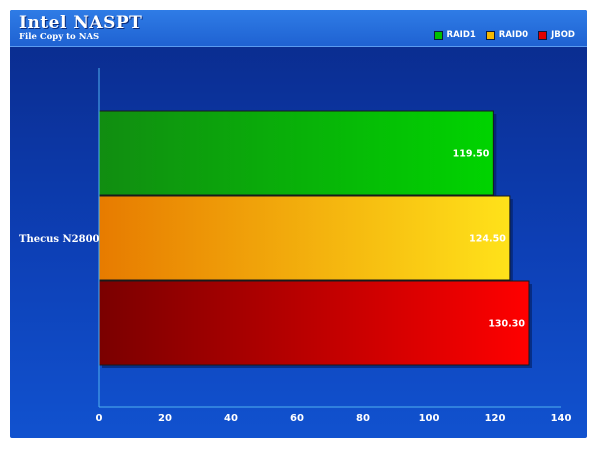  What do you see at coordinates (543, 35) in the screenshot?
I see `legend-swatch-jbod` at bounding box center [543, 35].